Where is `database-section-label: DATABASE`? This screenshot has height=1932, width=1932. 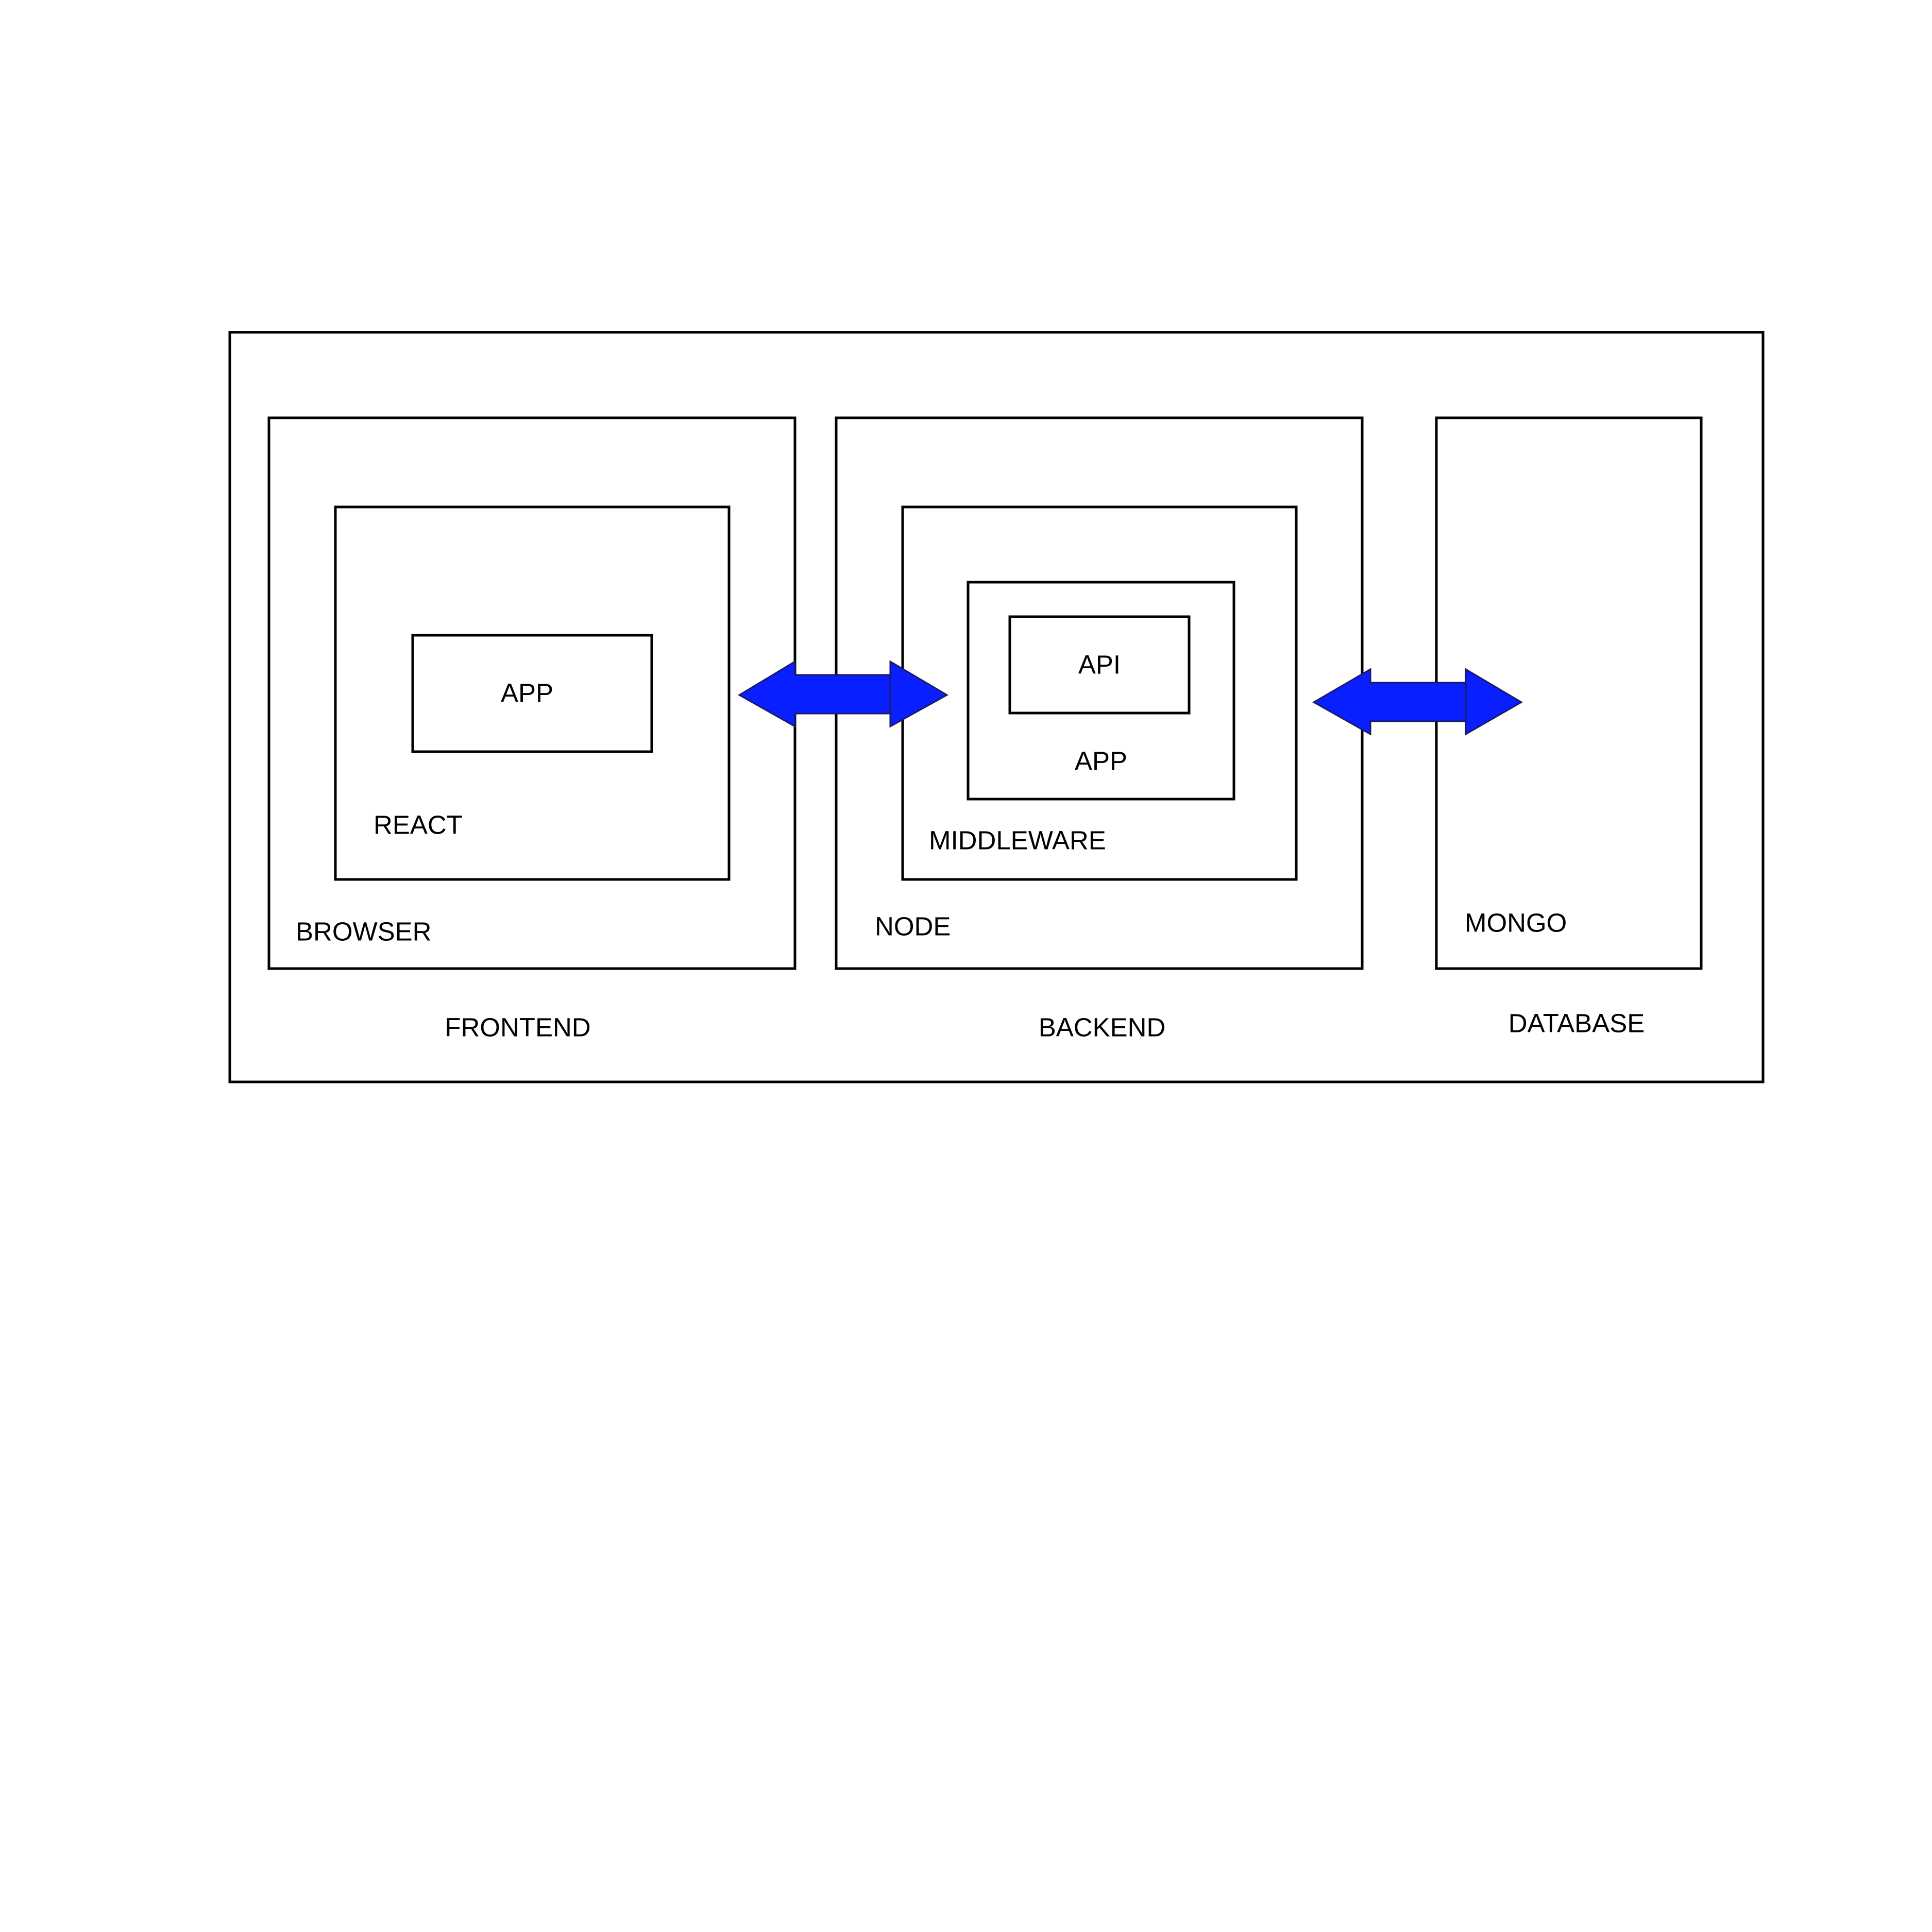 database-section-label: DATABASE is located at coordinates (1577, 1023).